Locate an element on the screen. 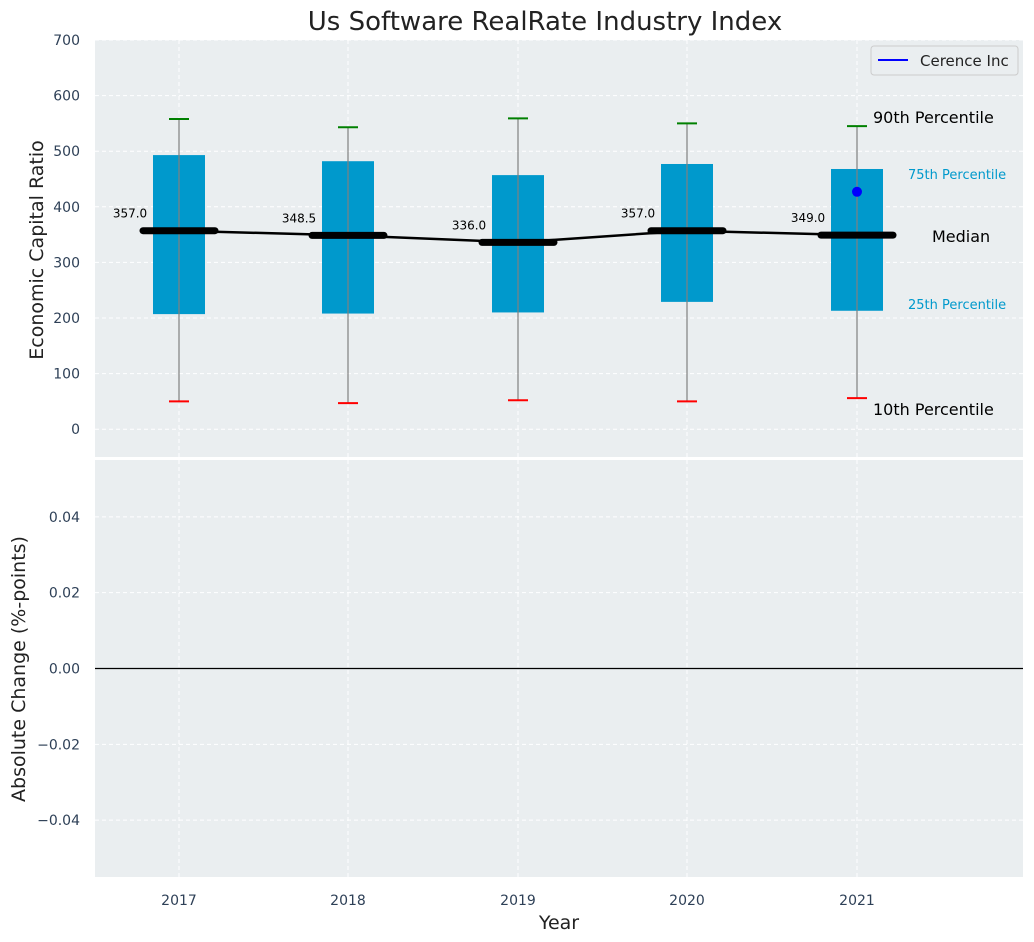  median-value-label: 336.0 is located at coordinates (469, 225).